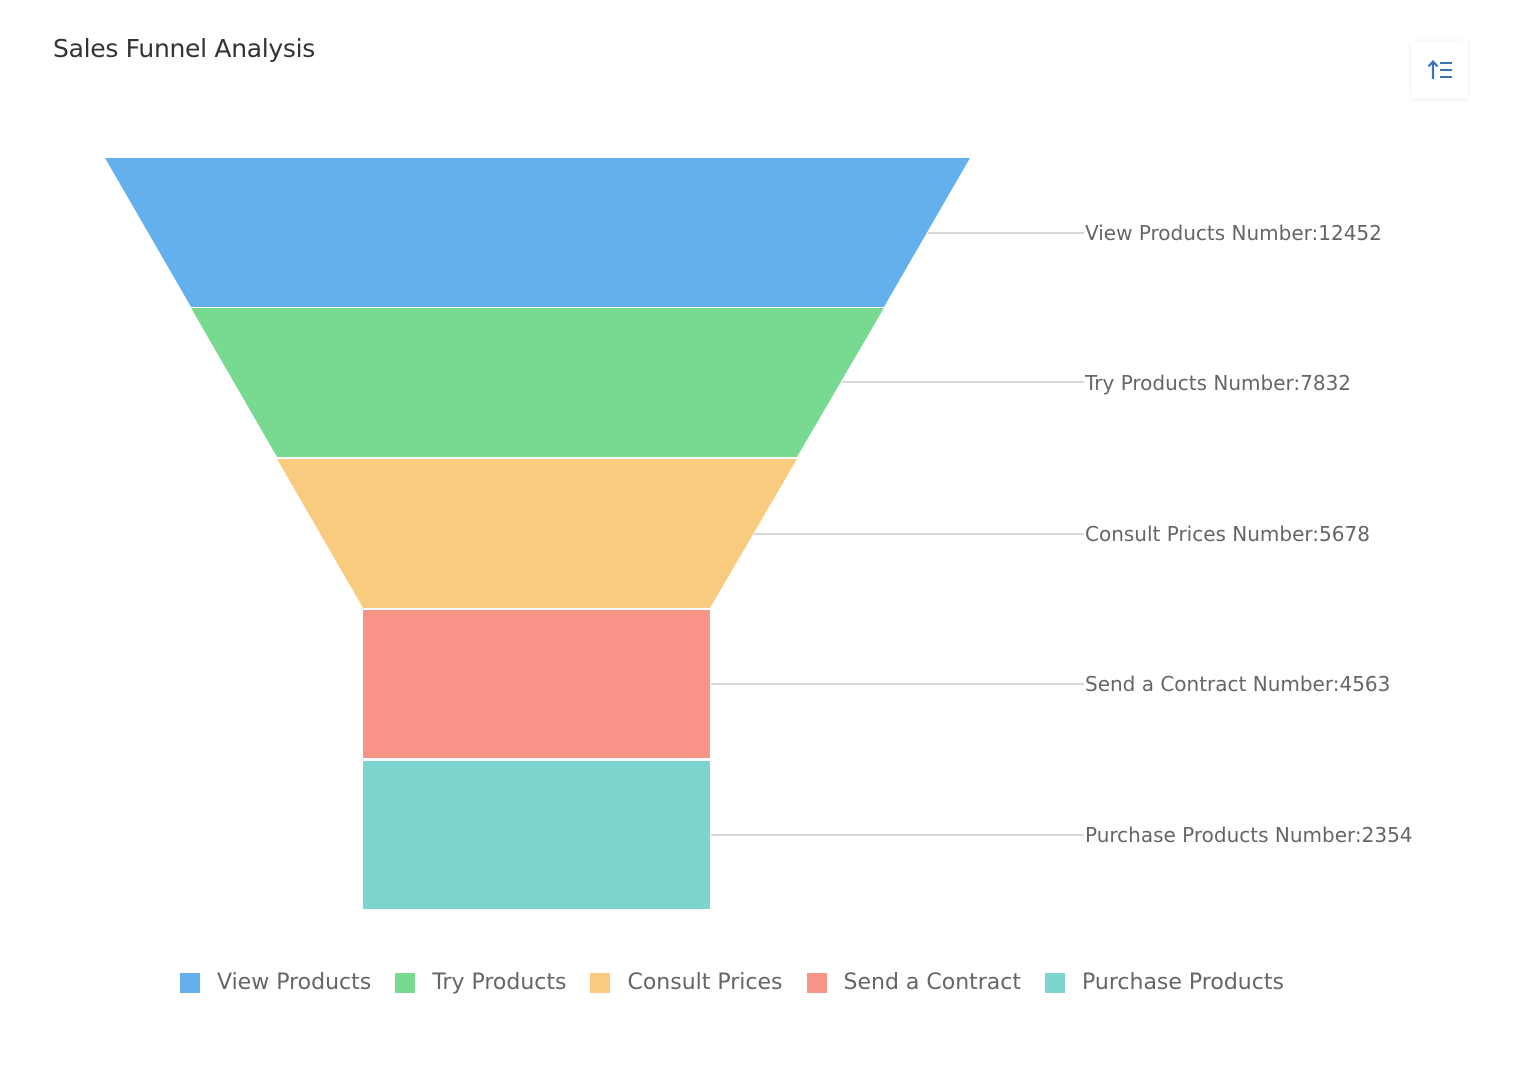 The height and width of the screenshot is (1080, 1520). Describe the element at coordinates (1237, 684) in the screenshot. I see `label-send-contract: Send a Contract Number:4563` at that location.